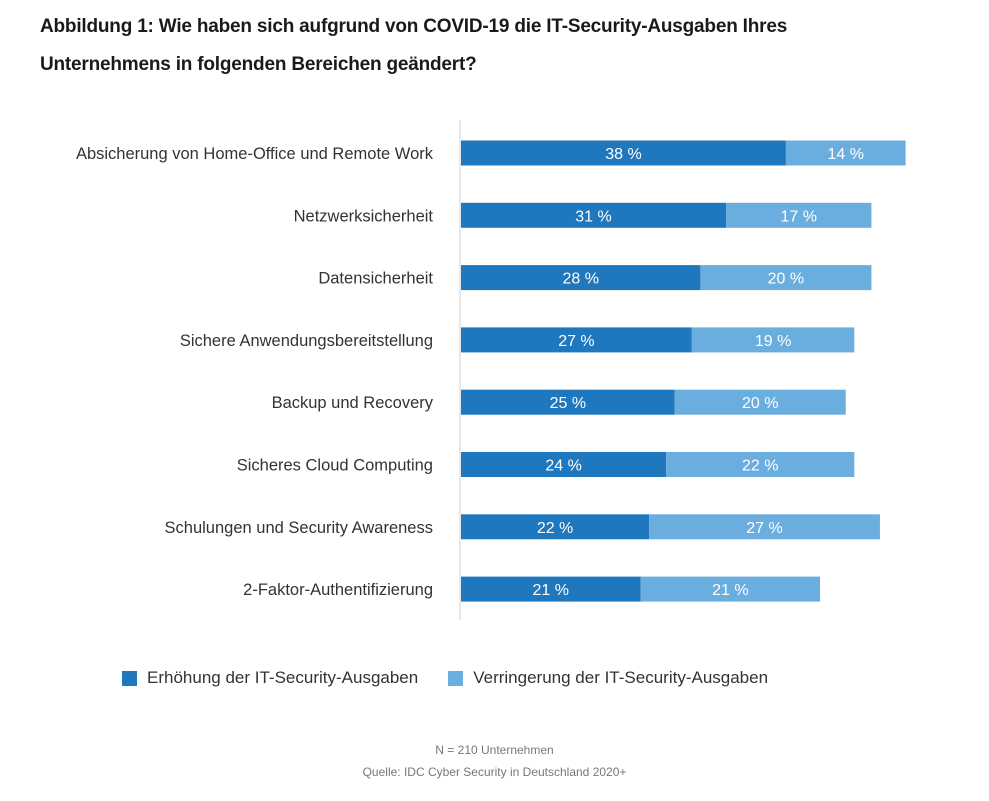 This screenshot has width=989, height=801. Describe the element at coordinates (375, 279) in the screenshot. I see `category-label: Datensicherheit` at that location.